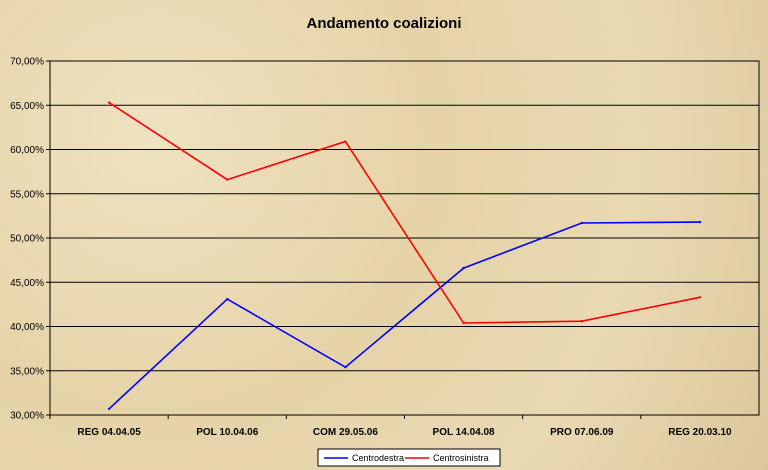 This screenshot has height=470, width=768. Describe the element at coordinates (27, 371) in the screenshot. I see `y-tick-label: 35,00%` at that location.